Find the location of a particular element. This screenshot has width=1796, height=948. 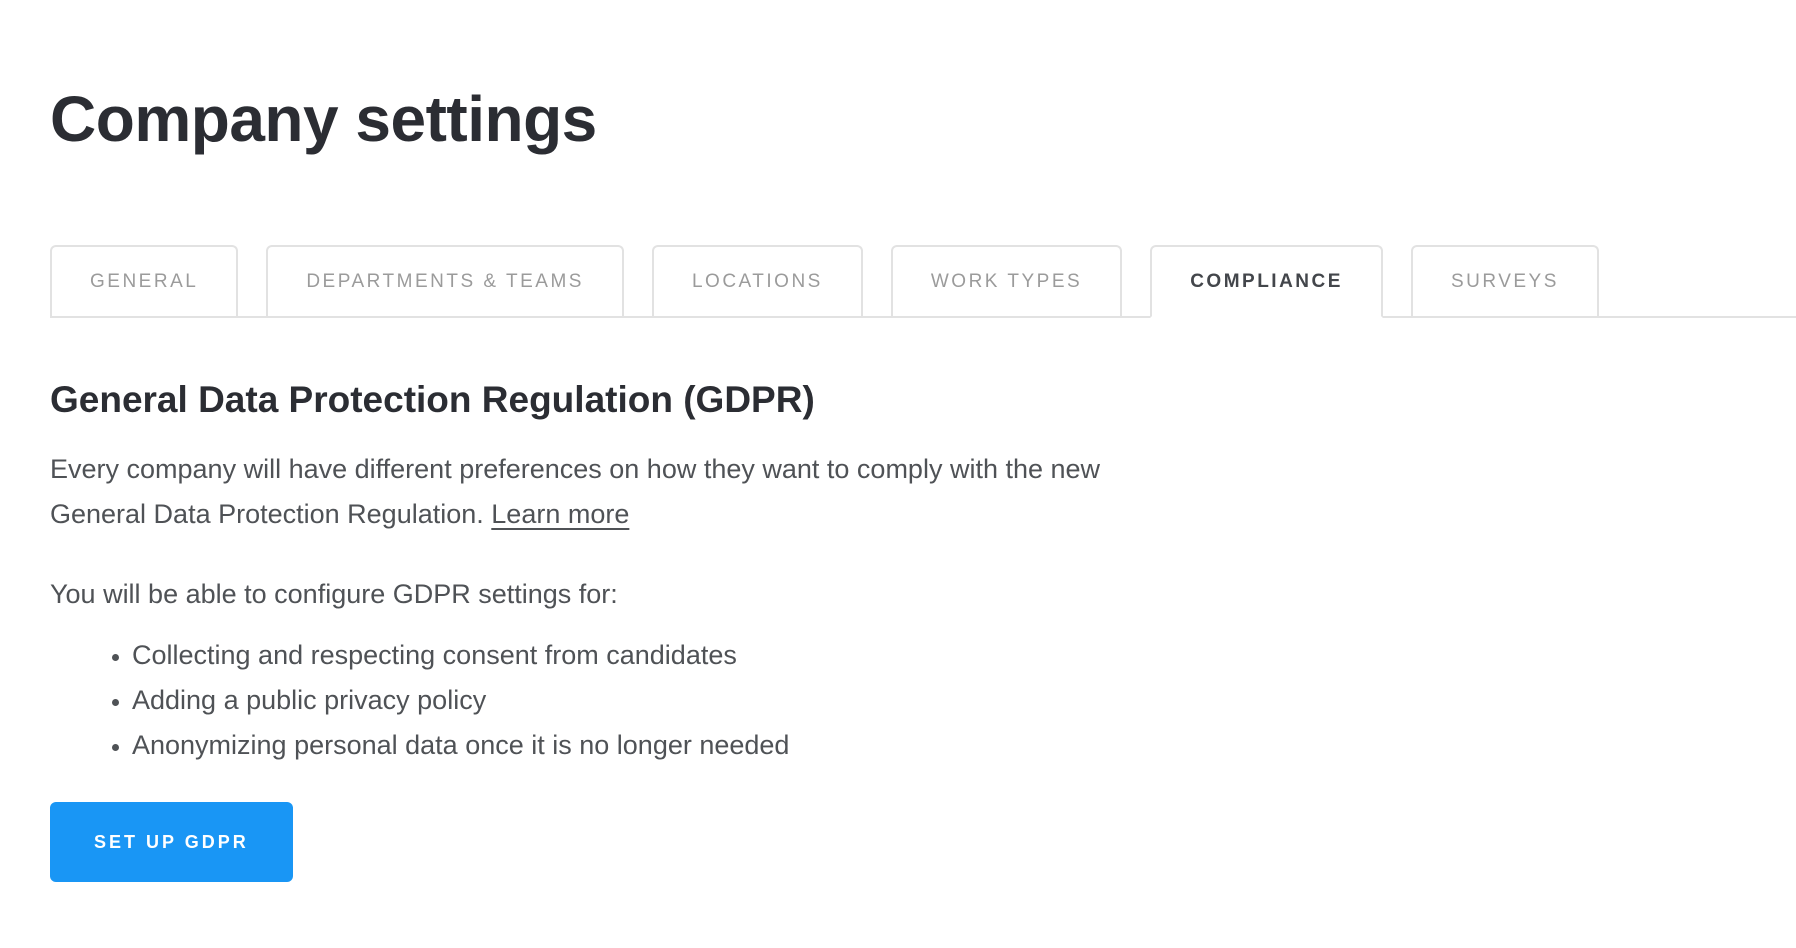

tab-general: GENERAL is located at coordinates (144, 280).